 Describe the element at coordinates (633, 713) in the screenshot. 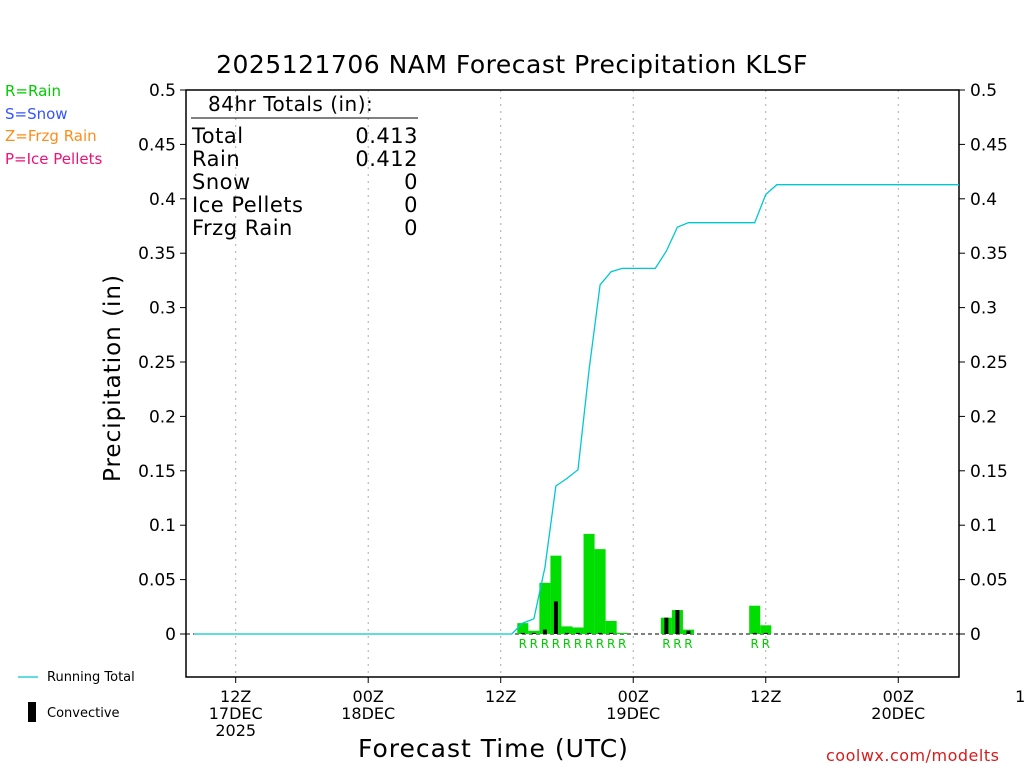

I see `x-tick-label: 19DEC` at that location.